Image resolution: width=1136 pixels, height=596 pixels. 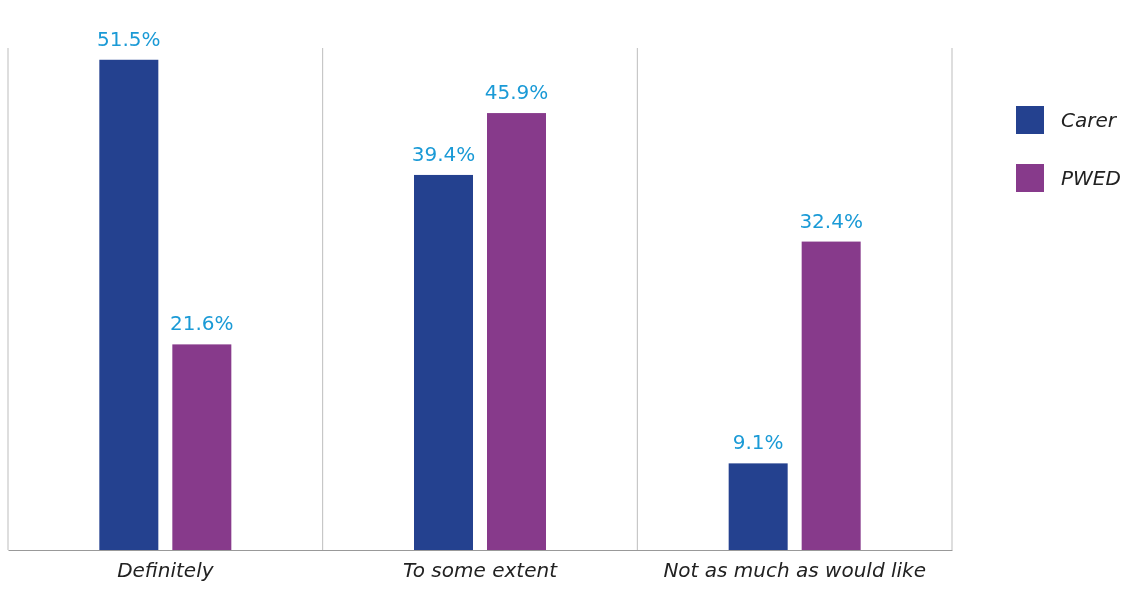 I want to click on data-label: 51.5%, so click(x=129, y=38).